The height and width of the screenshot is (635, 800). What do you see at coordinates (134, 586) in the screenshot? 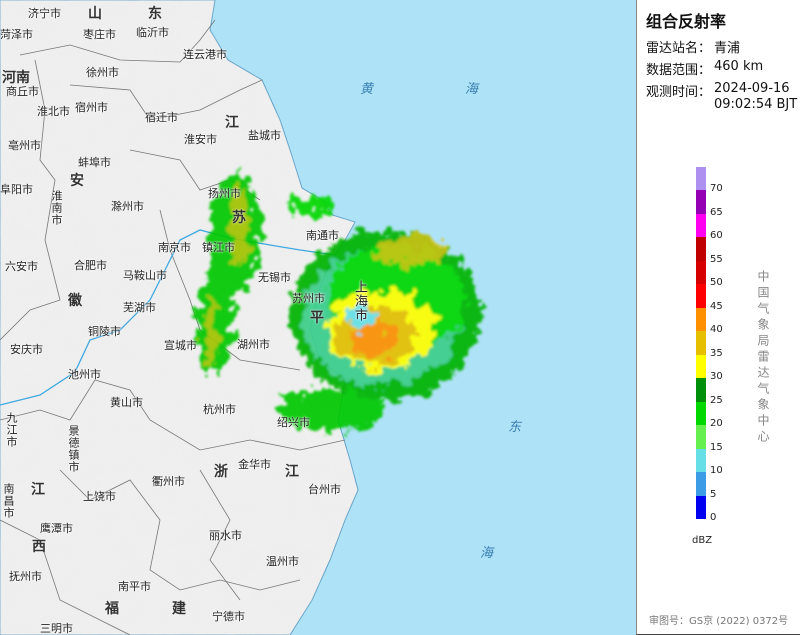
I see `city-label: 南平市` at bounding box center [134, 586].